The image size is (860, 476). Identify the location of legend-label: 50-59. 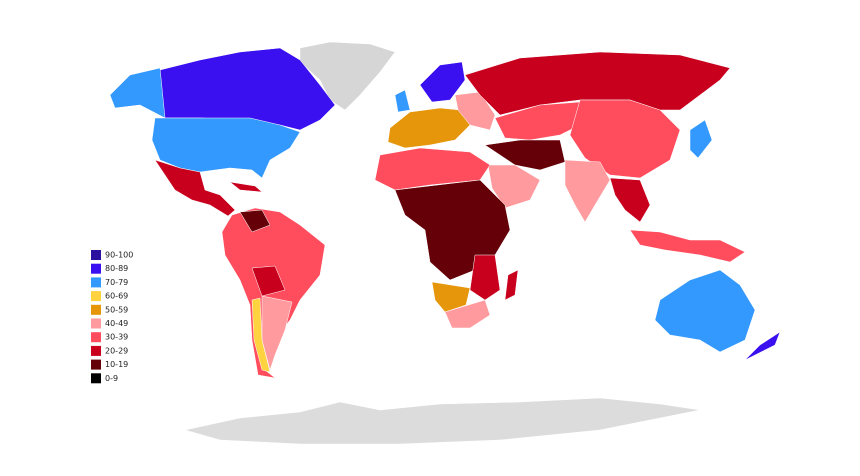
(116, 309).